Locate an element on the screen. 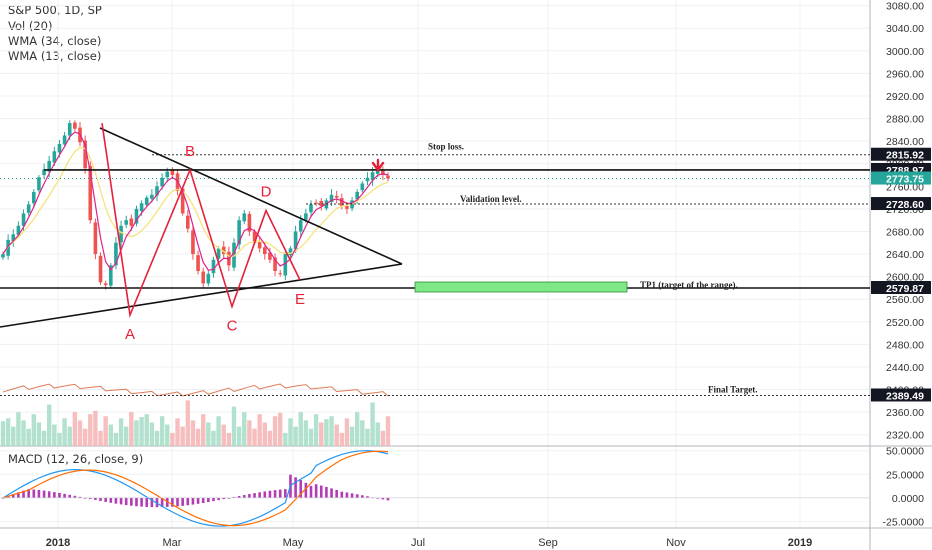  tp1-label: TP1 (target of the range). is located at coordinates (689, 285).